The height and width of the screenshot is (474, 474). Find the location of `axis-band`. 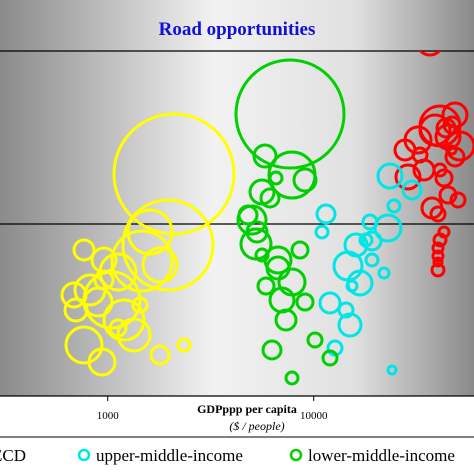

axis-band is located at coordinates (237, 416).